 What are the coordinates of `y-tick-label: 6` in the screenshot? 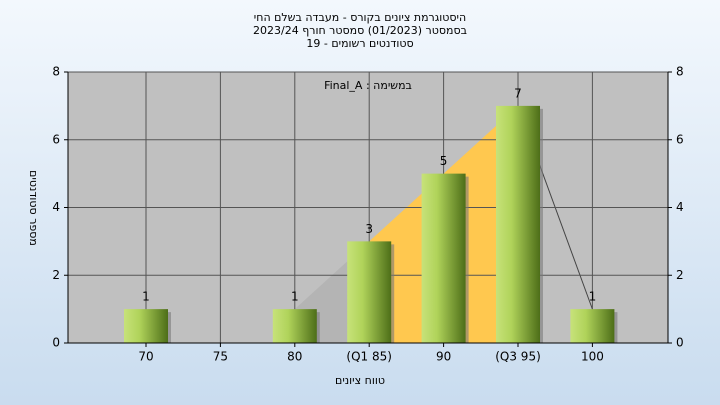 It's located at (56, 139).